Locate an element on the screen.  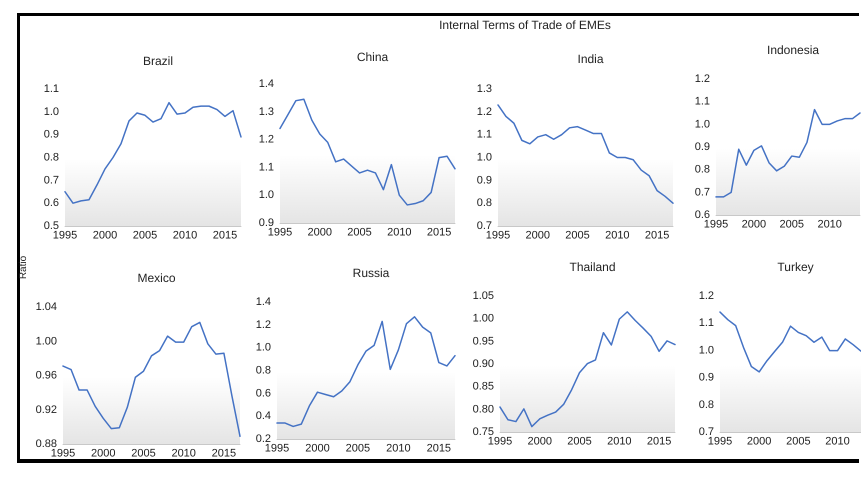
chart-title: Turkey is located at coordinates (795, 267).